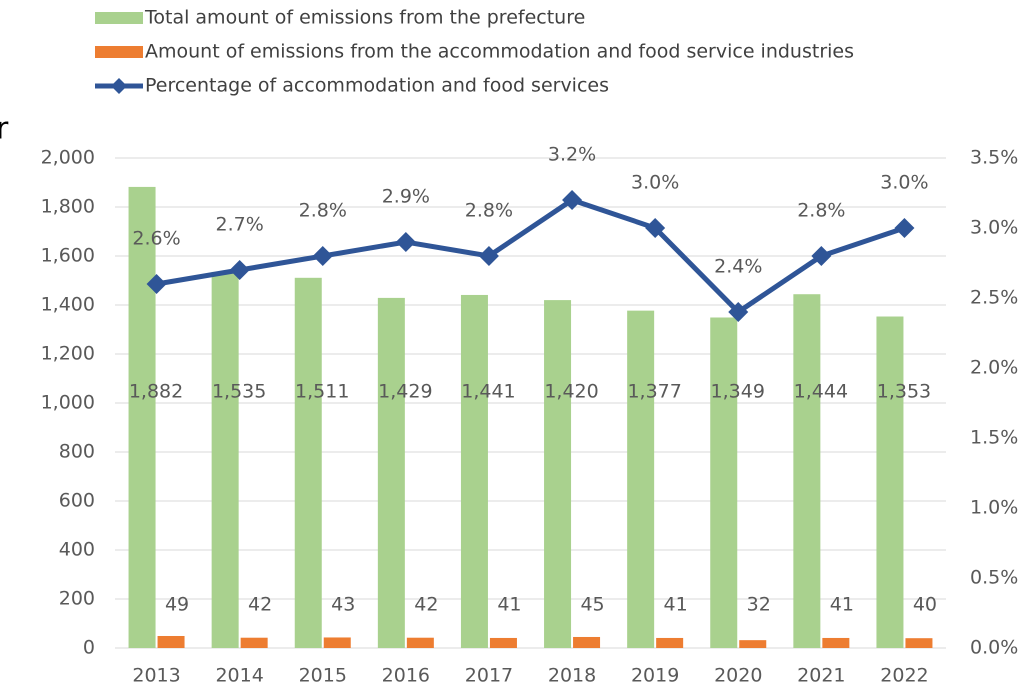  I want to click on x-tick-label: 2014, so click(239, 676).